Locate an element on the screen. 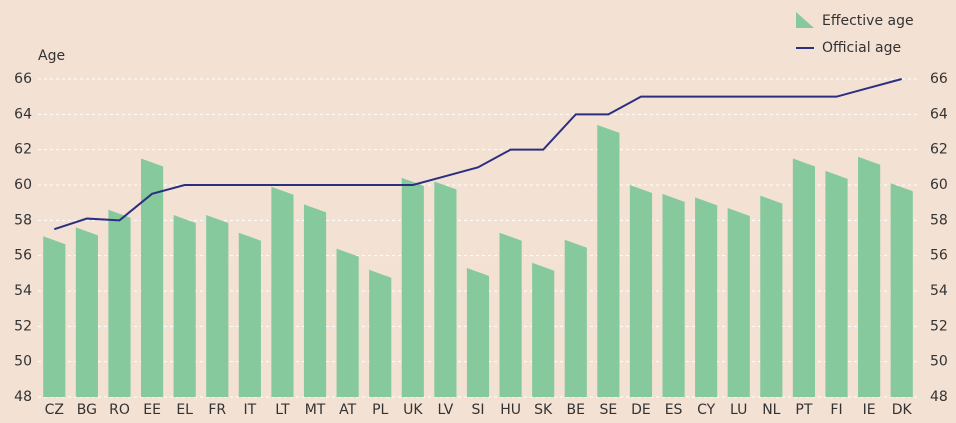  x-tick-label: EL is located at coordinates (184, 410).